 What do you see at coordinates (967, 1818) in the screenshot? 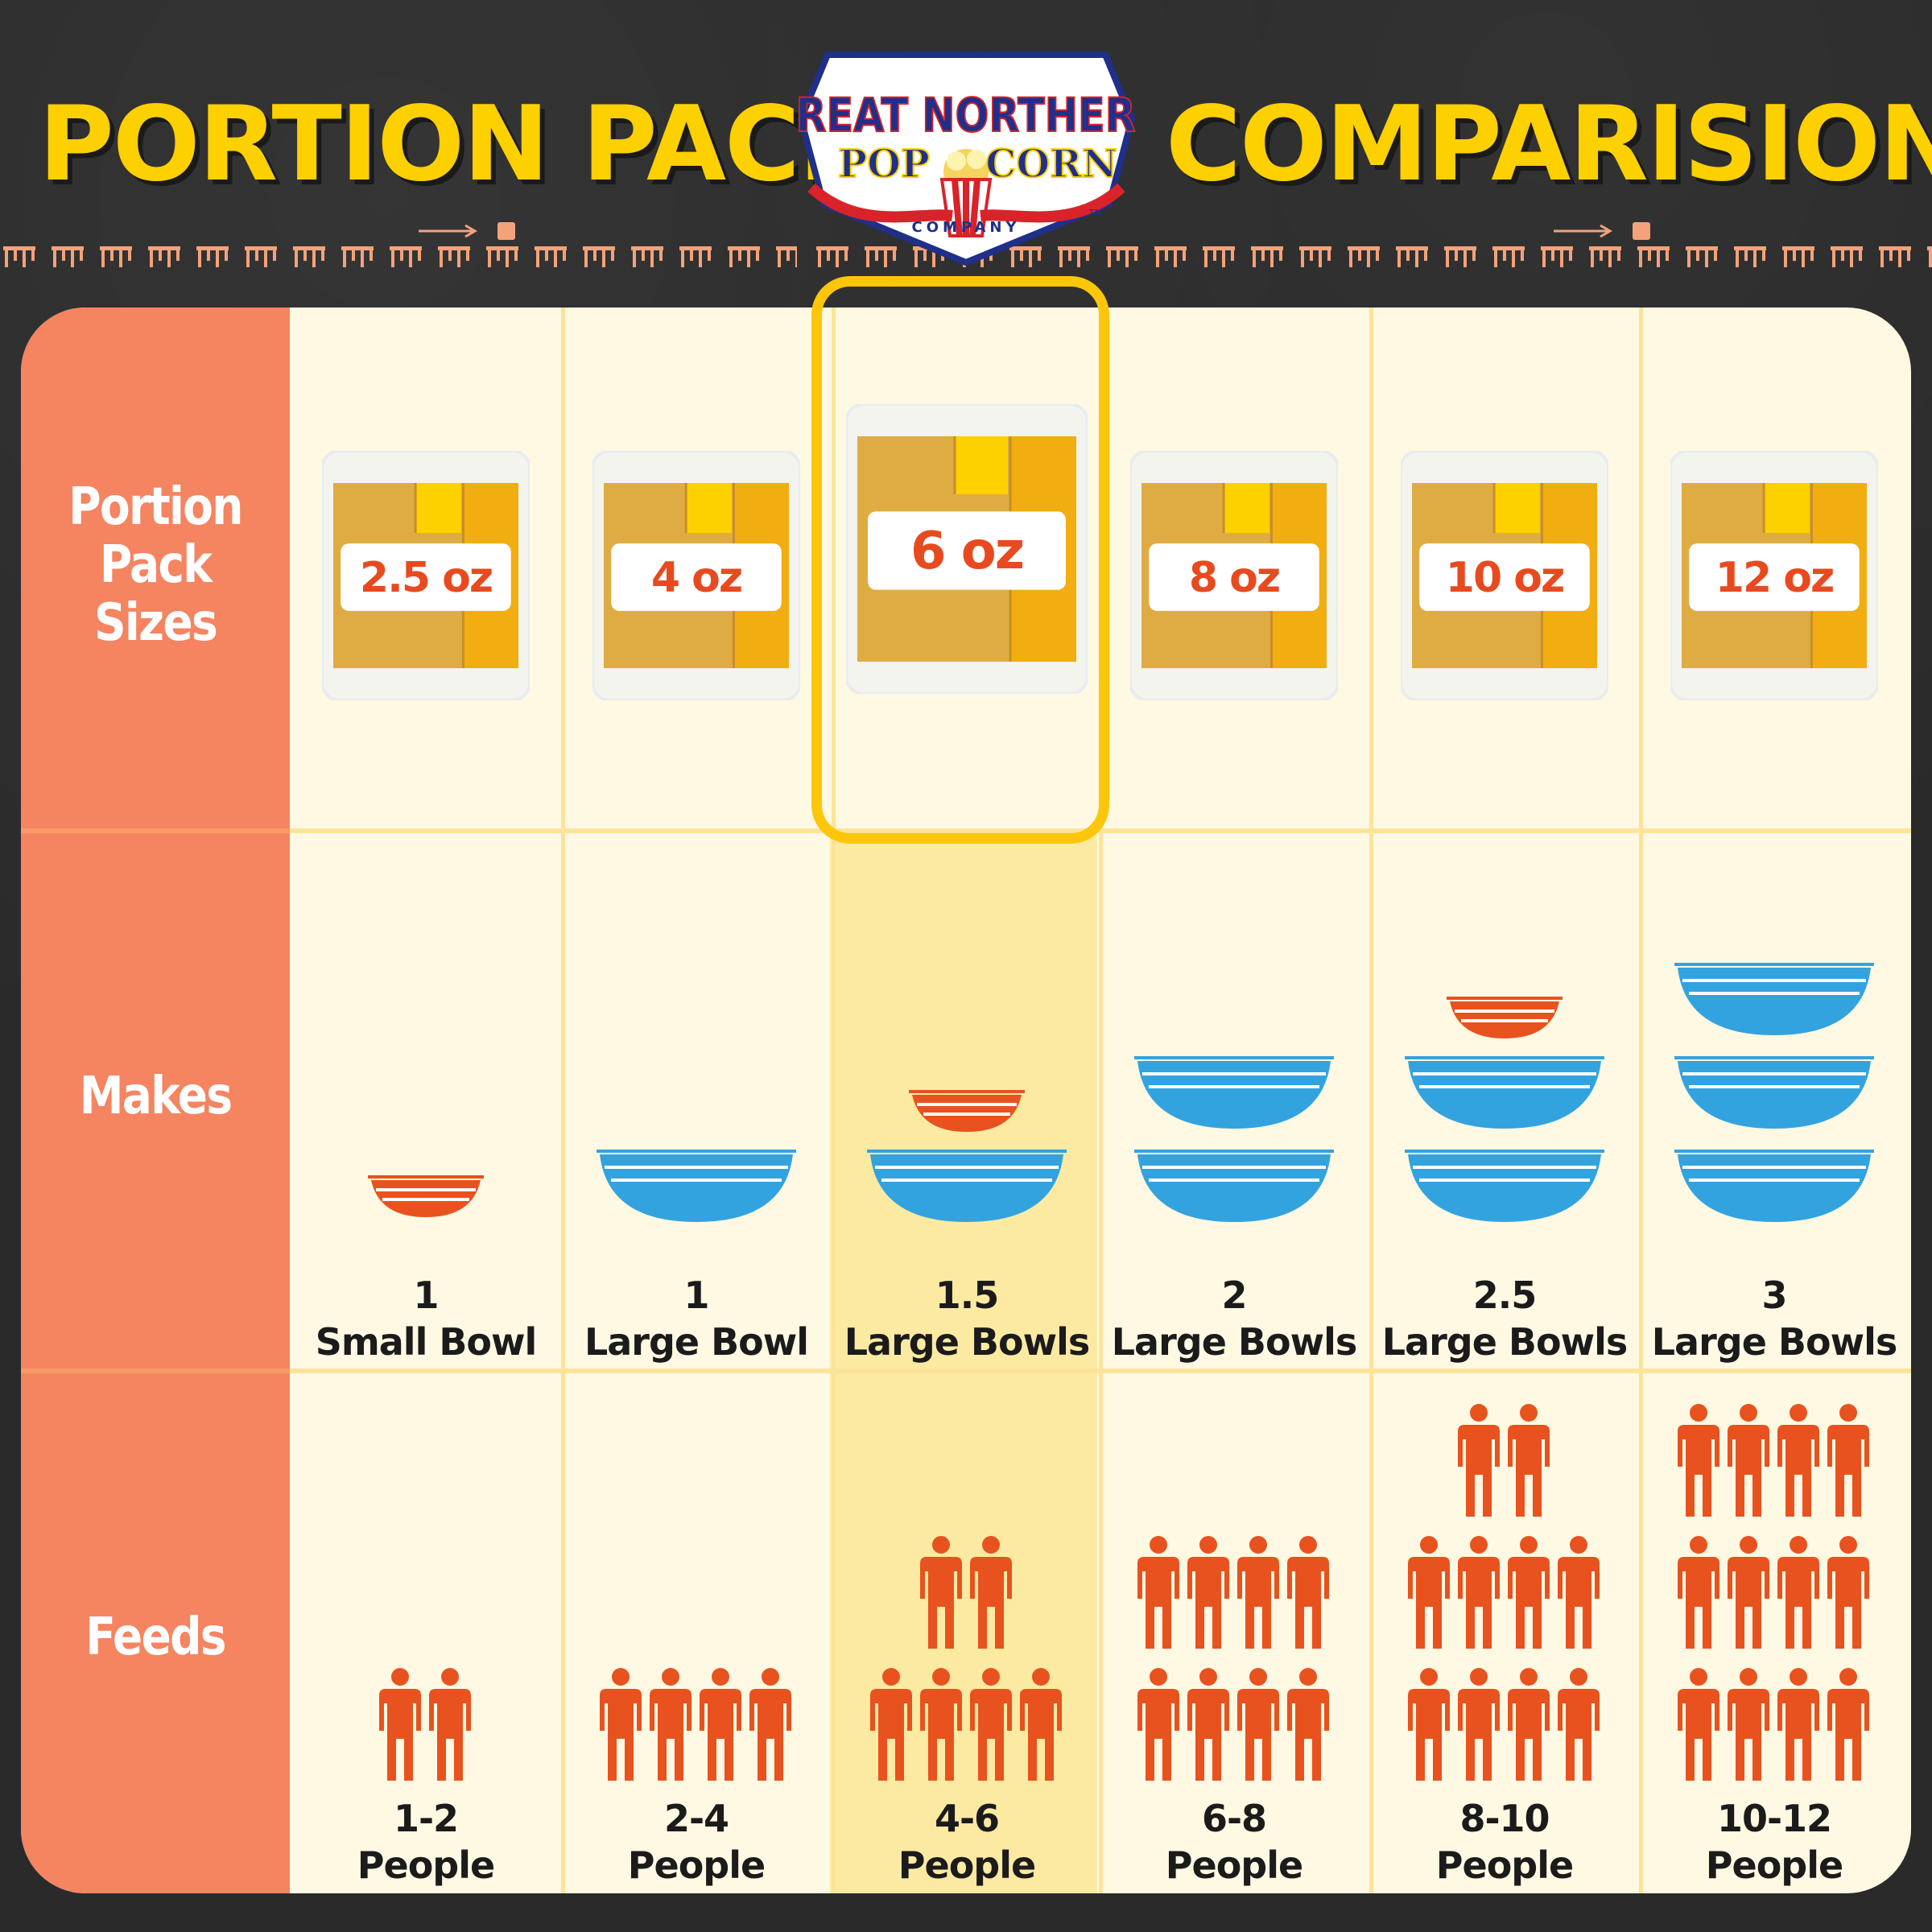
I see `feeds-range: 4-6` at bounding box center [967, 1818].